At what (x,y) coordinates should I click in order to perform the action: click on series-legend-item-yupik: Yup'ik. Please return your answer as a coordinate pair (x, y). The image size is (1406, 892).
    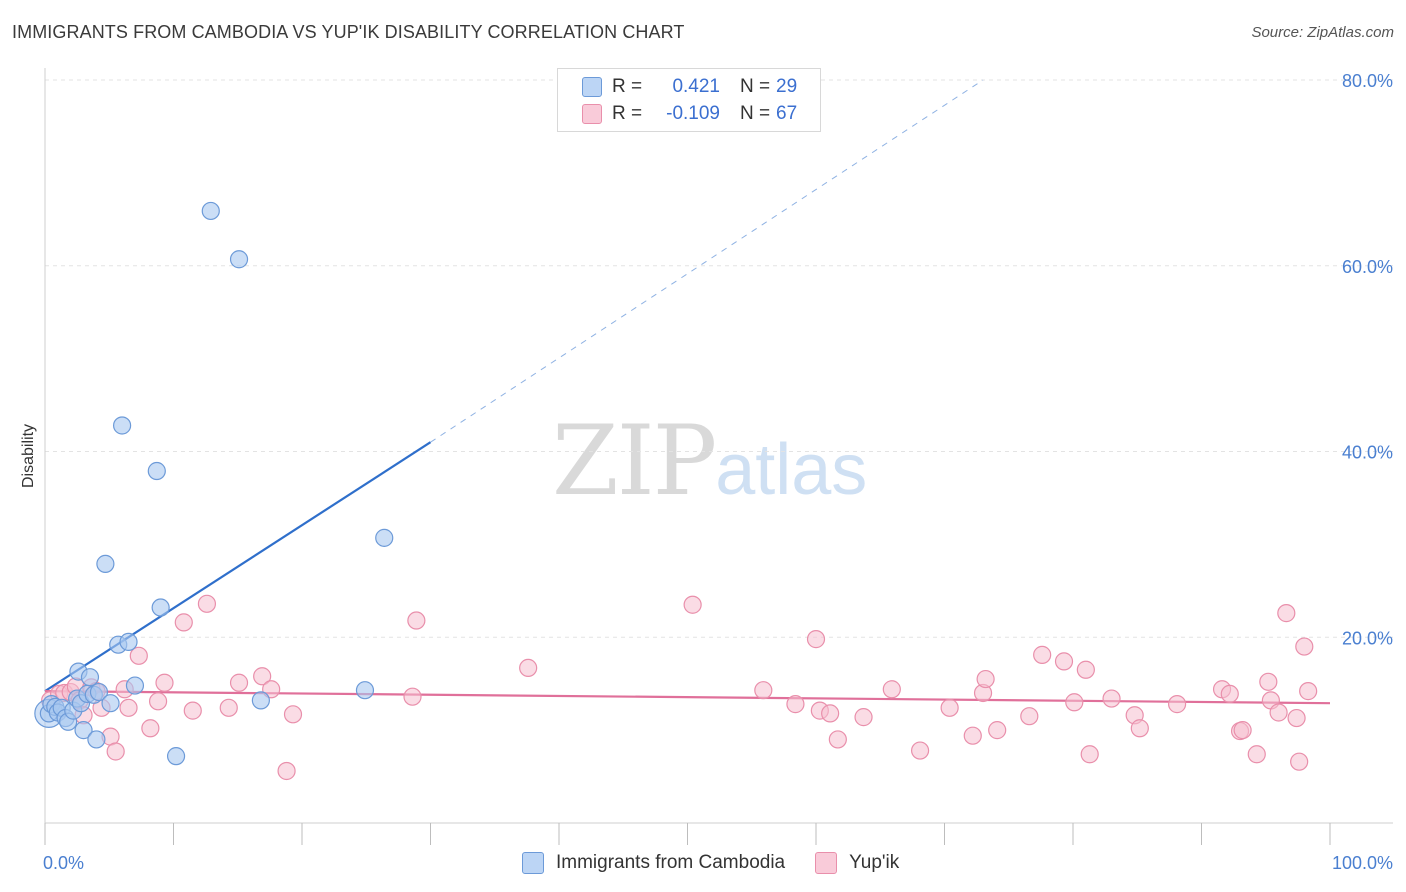
    Looking at the image, I should click on (857, 863).